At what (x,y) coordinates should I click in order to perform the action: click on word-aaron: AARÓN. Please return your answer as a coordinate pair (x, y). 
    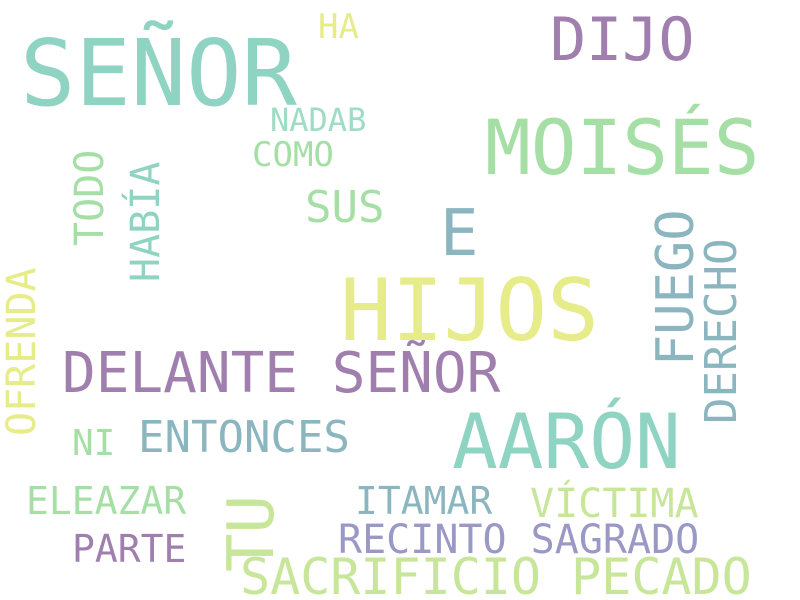
    Looking at the image, I should click on (566, 441).